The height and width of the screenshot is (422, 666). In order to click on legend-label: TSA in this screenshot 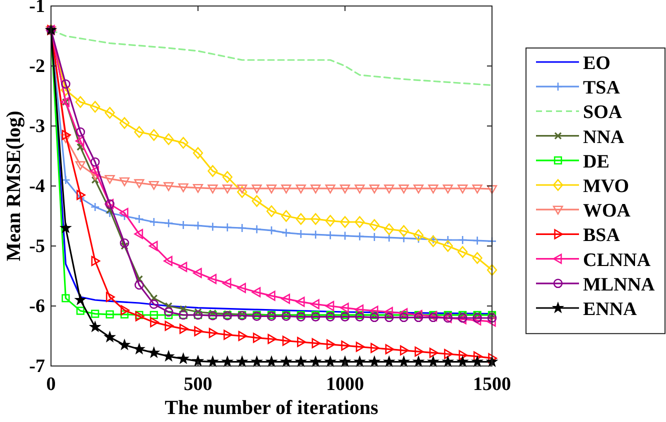, I will do `click(601, 88)`.